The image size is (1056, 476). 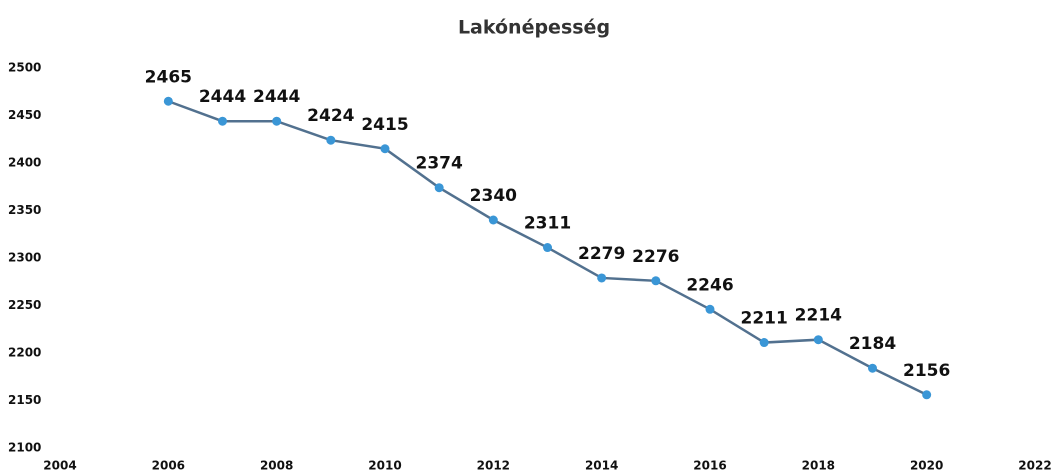 What do you see at coordinates (493, 466) in the screenshot?
I see `x-tick-label: 2012` at bounding box center [493, 466].